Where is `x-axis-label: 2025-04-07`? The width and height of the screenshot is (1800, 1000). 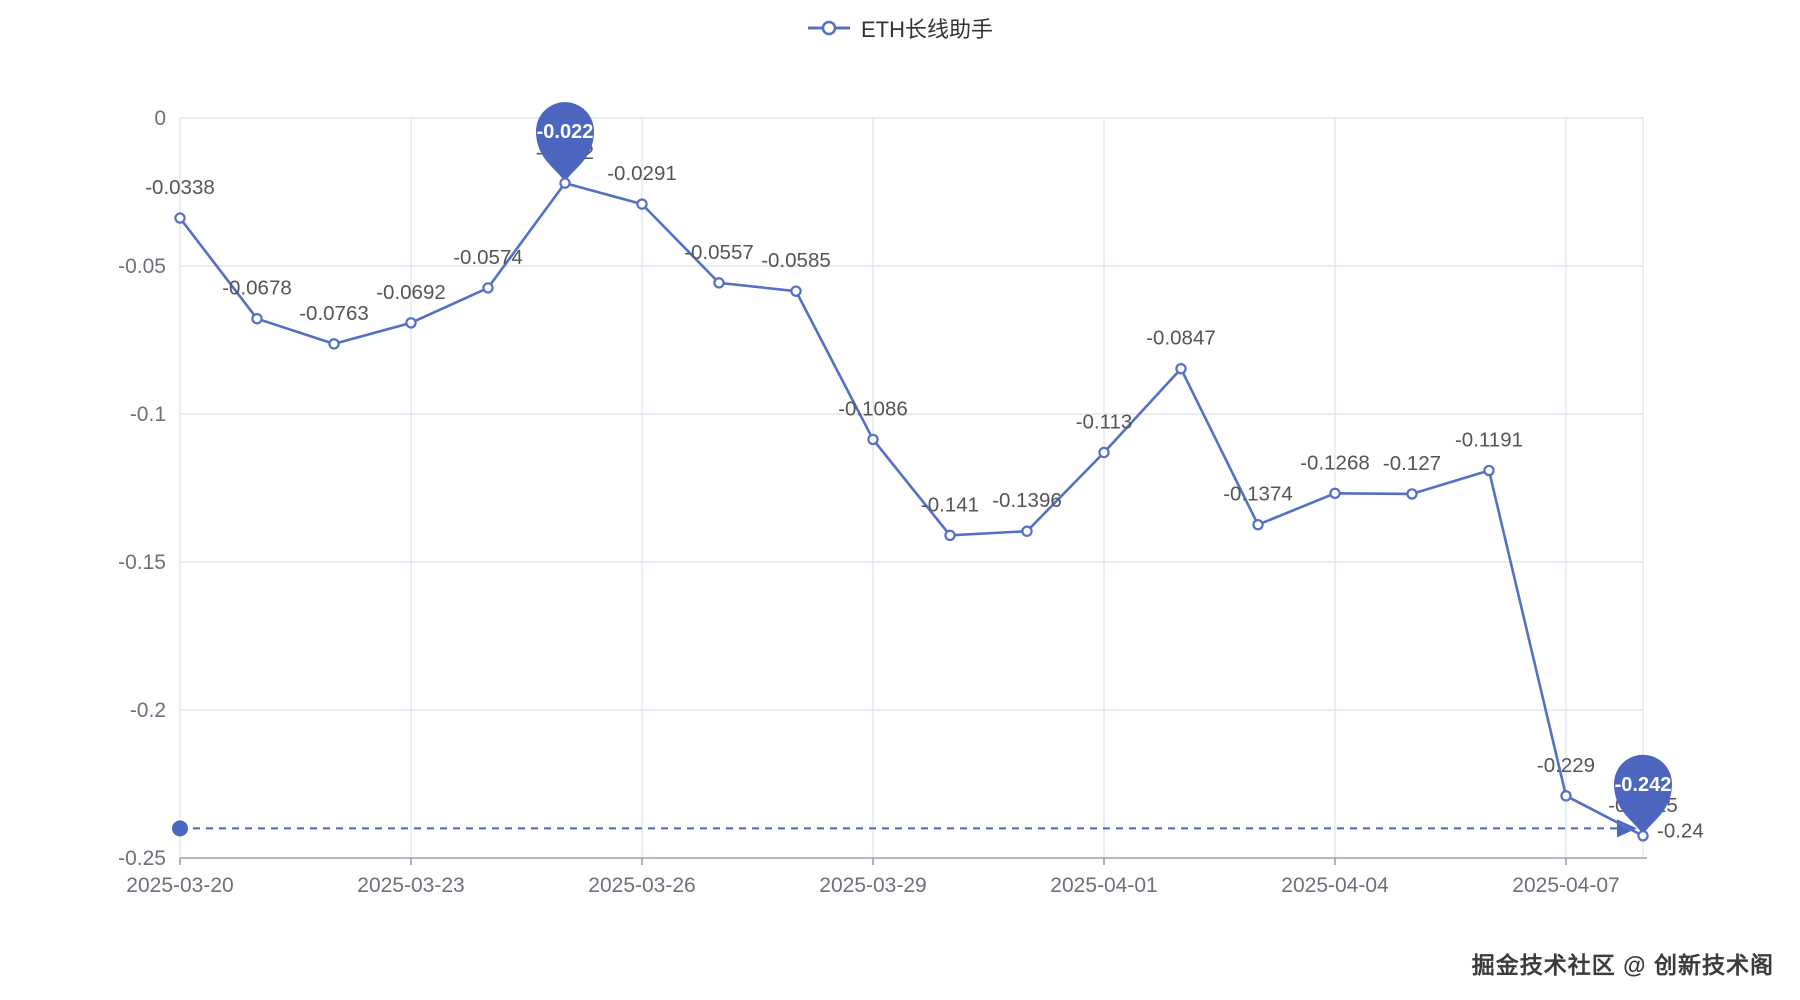
x-axis-label: 2025-04-07 is located at coordinates (1565, 885).